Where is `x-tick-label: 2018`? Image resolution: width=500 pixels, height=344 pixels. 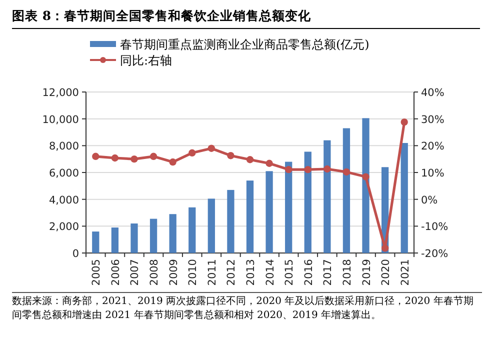
x-tick-label: 2018 is located at coordinates (347, 272).